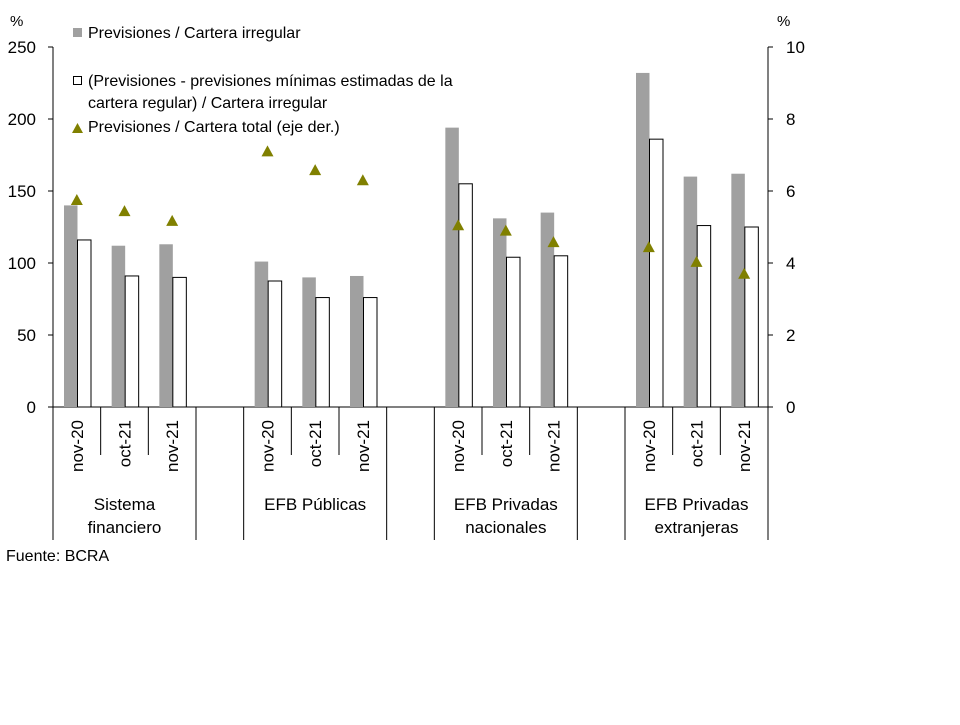 Image resolution: width=960 pixels, height=725 pixels. I want to click on group-label: EFB Públicas, so click(315, 504).